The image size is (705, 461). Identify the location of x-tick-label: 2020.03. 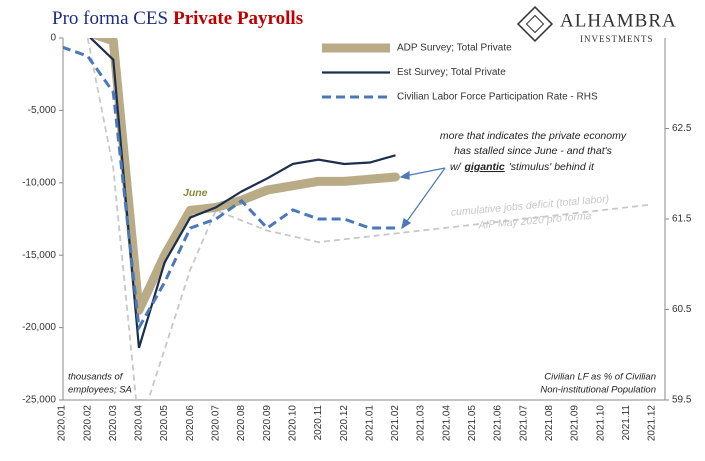
(113, 423).